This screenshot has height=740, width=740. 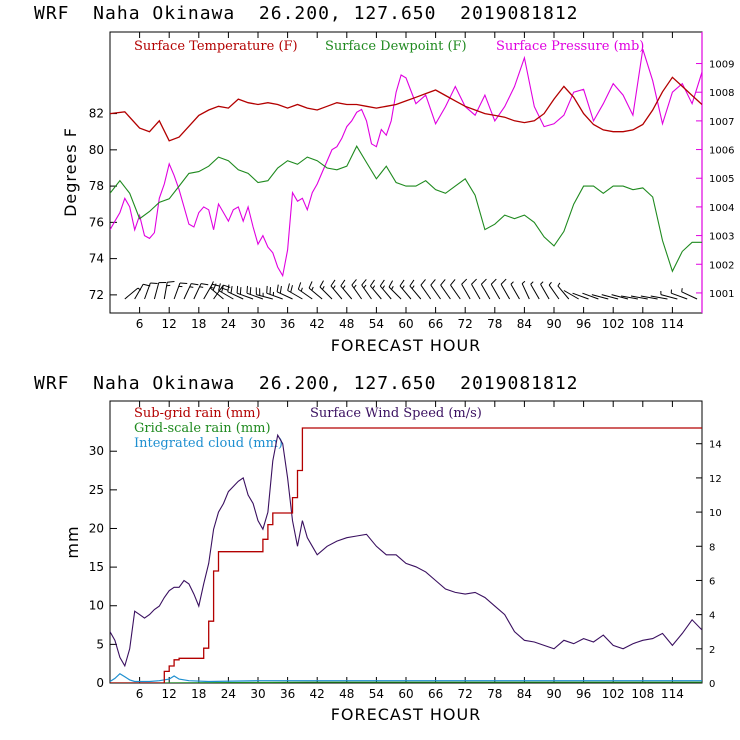 What do you see at coordinates (721, 65) in the screenshot?
I see `top-y2-tick-label: 1009` at bounding box center [721, 65].